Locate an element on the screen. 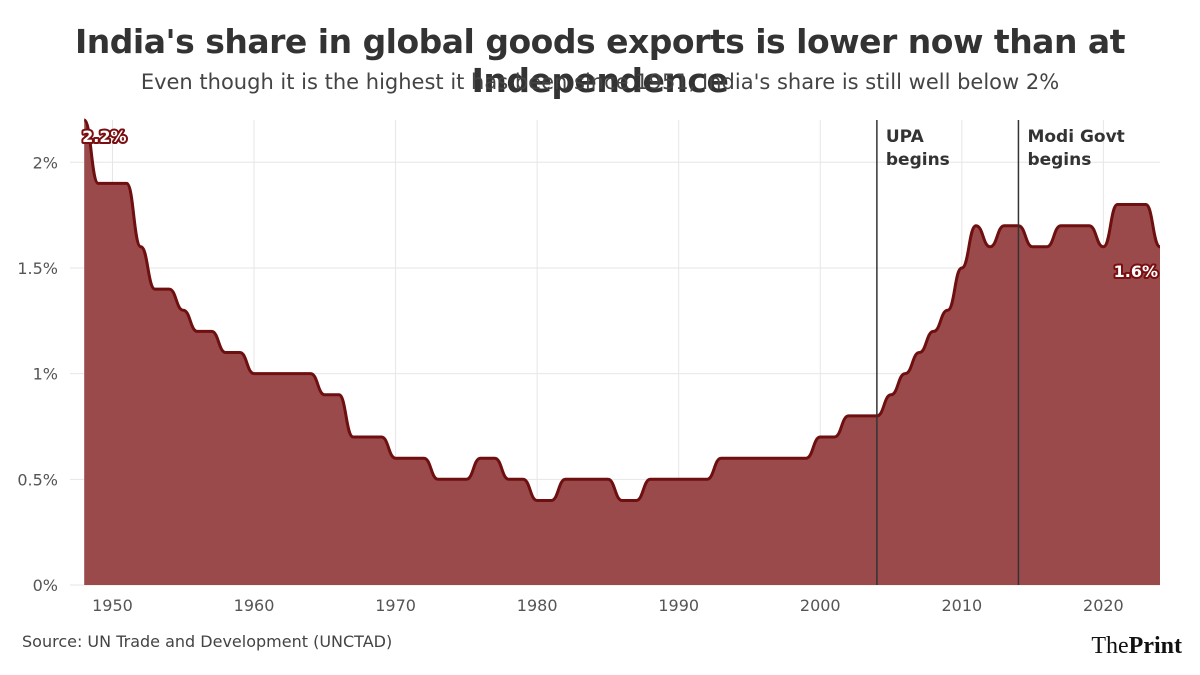 The image size is (1200, 675). x-tick-label: 2020 is located at coordinates (1103, 605).